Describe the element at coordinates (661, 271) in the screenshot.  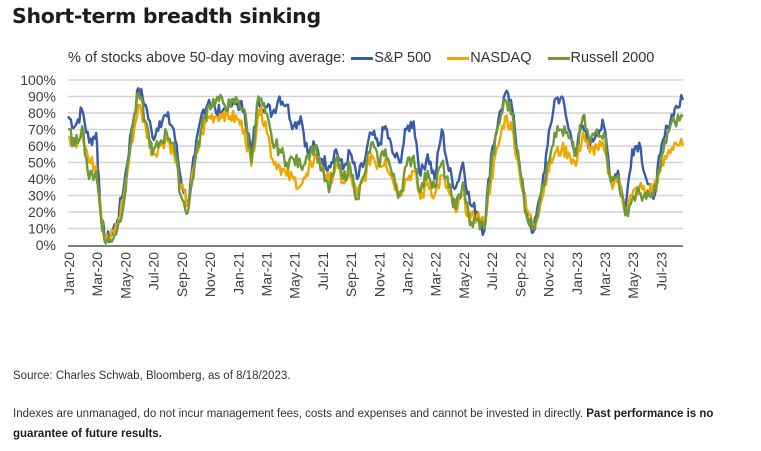
I see `x-tick-label: Jul-23` at that location.